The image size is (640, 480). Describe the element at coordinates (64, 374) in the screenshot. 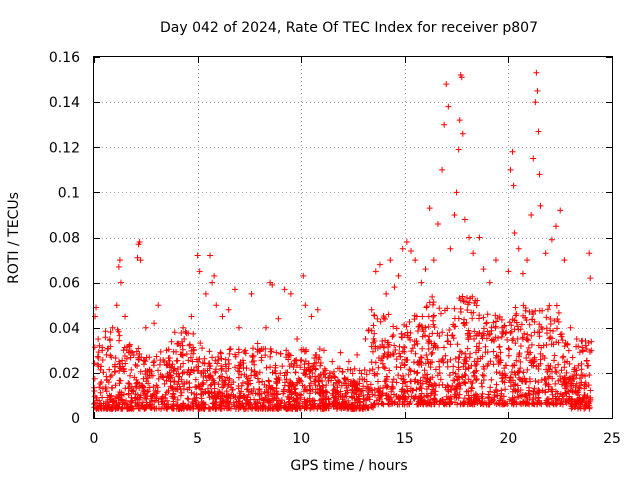

I see `y-tick-label: 0.02` at that location.